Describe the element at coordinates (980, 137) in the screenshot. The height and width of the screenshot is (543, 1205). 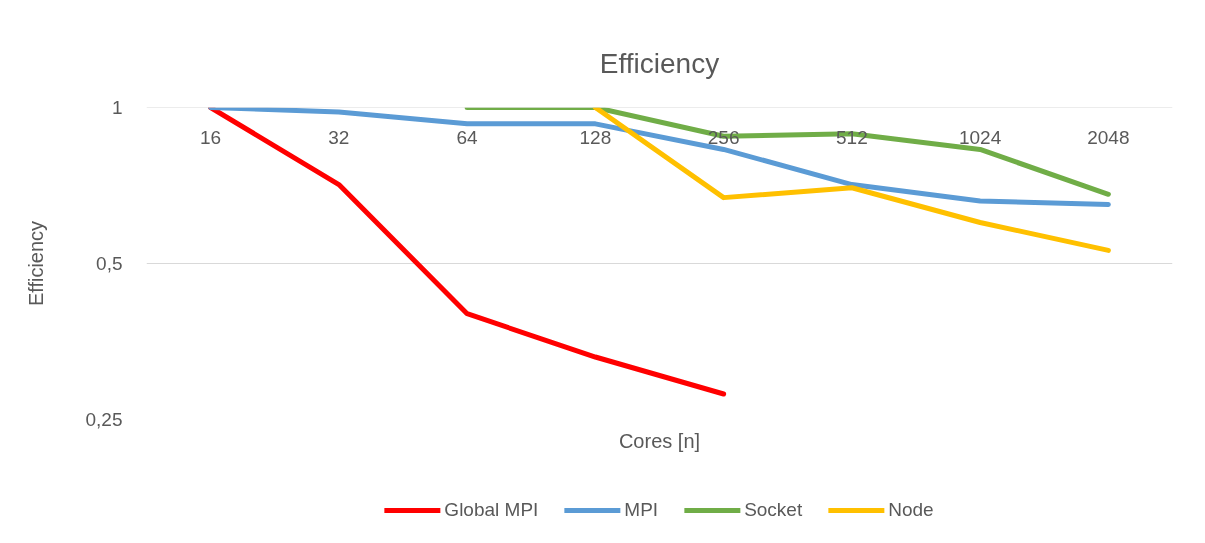
I see `x-tick-label: 1024` at that location.